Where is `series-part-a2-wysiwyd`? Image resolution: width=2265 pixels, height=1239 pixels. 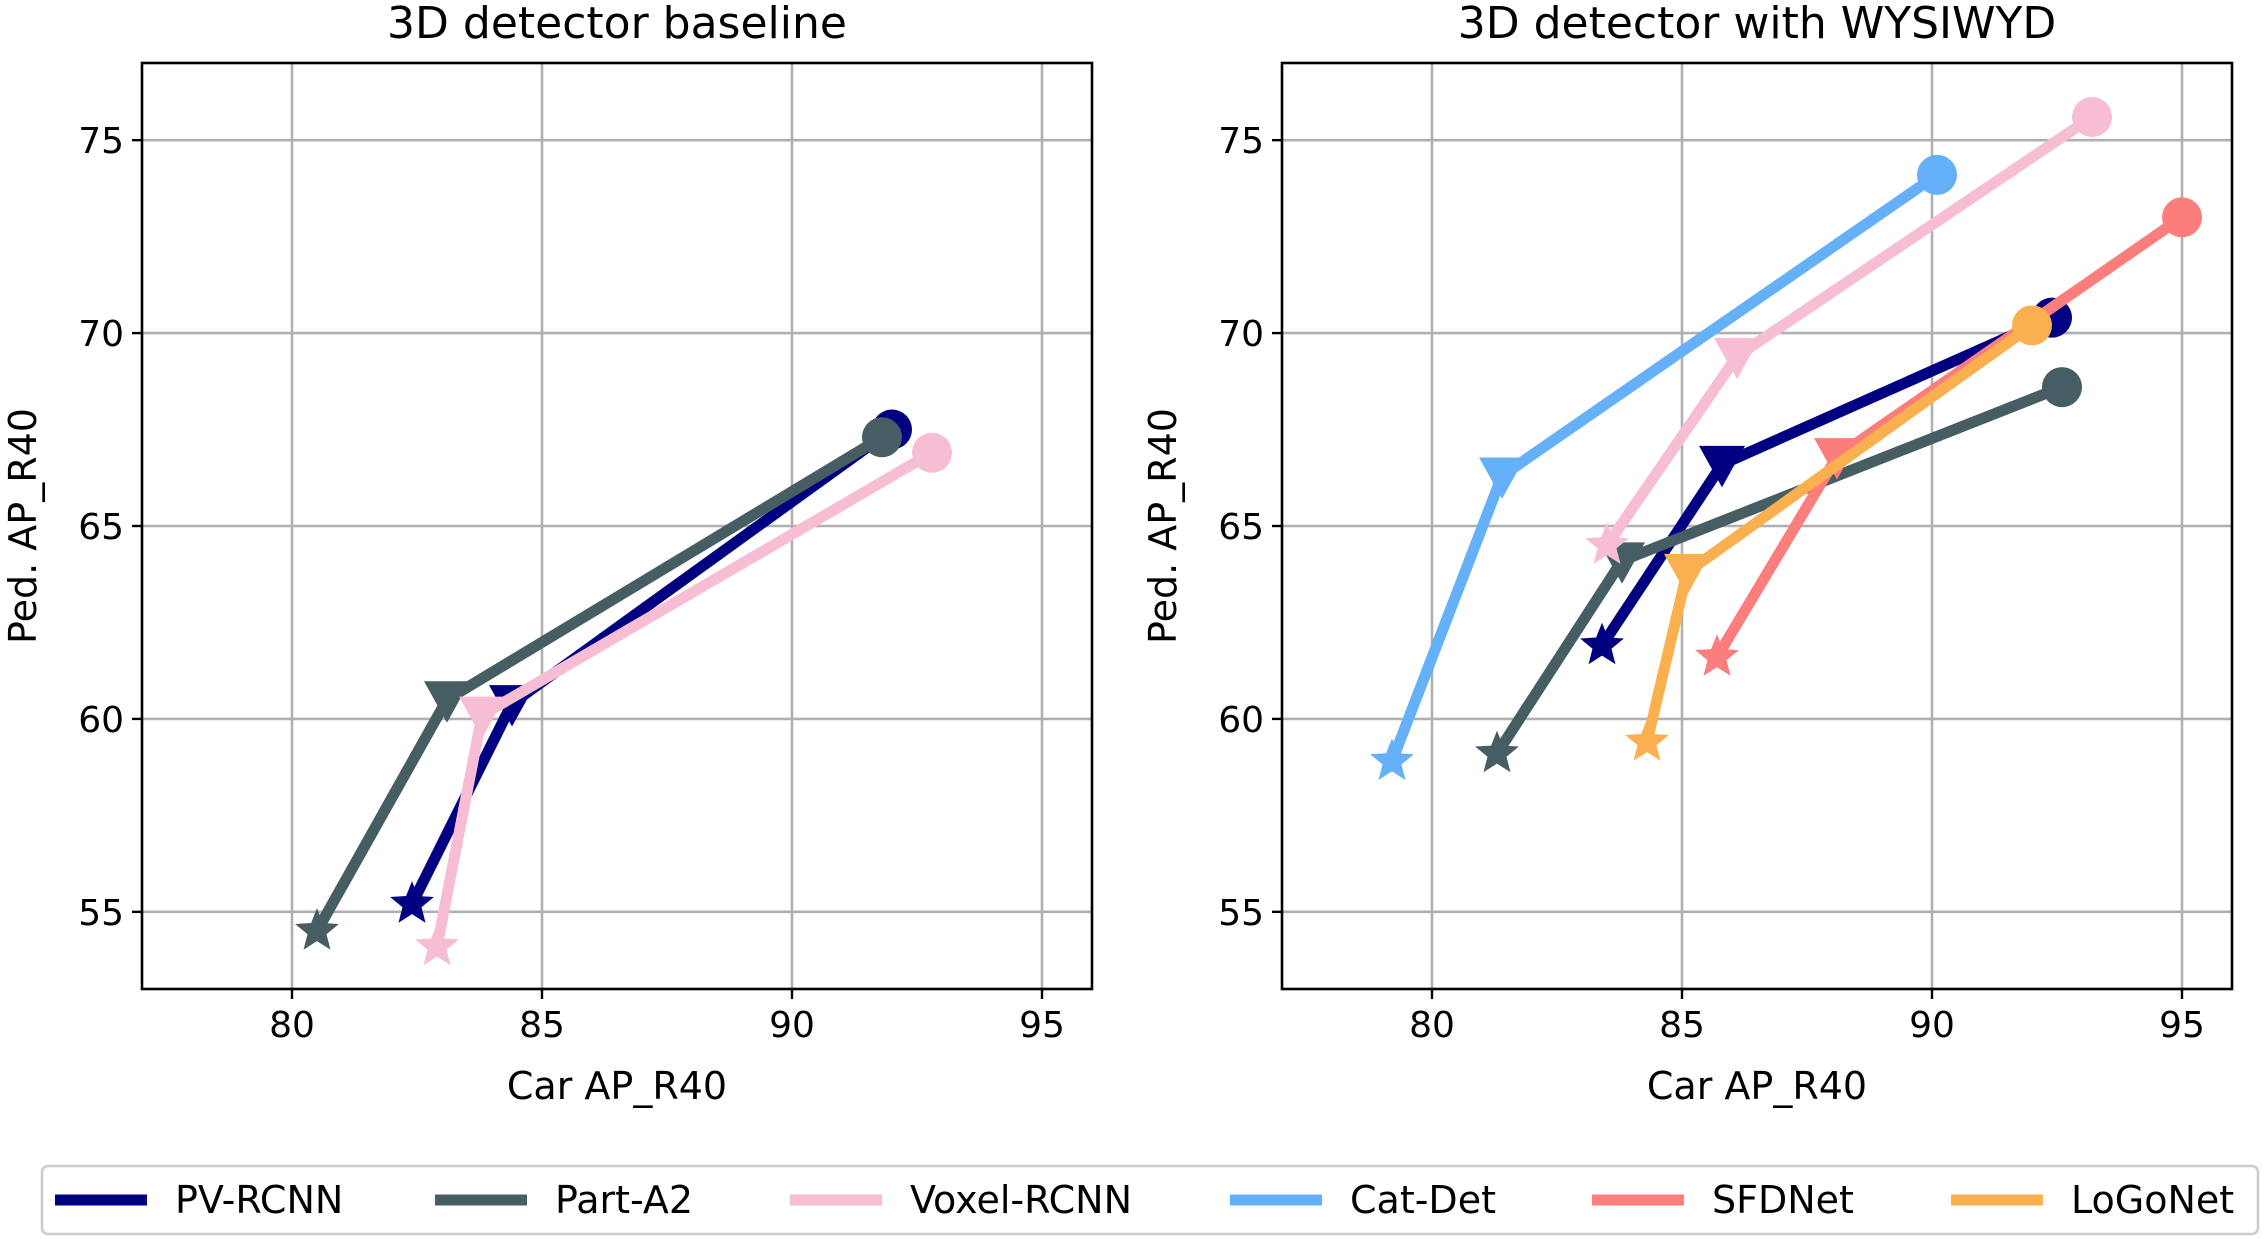
series-part-a2-wysiwyd is located at coordinates (1778, 570).